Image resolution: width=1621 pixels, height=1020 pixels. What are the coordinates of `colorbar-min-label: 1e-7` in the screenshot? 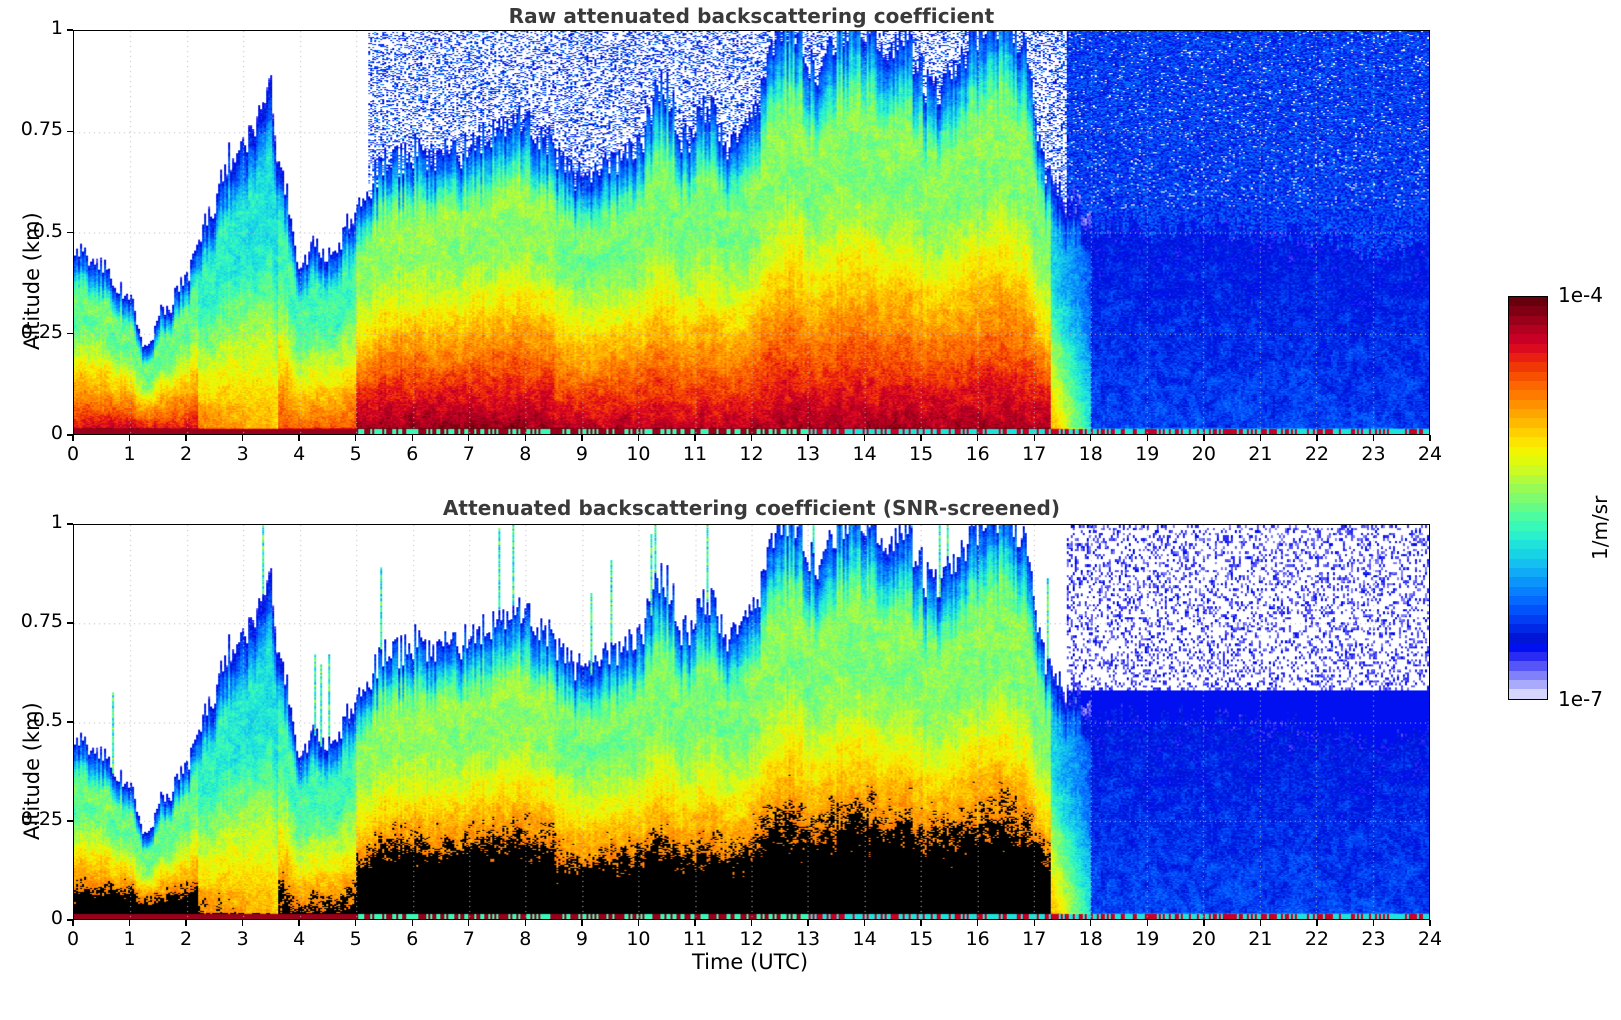 It's located at (1580, 699).